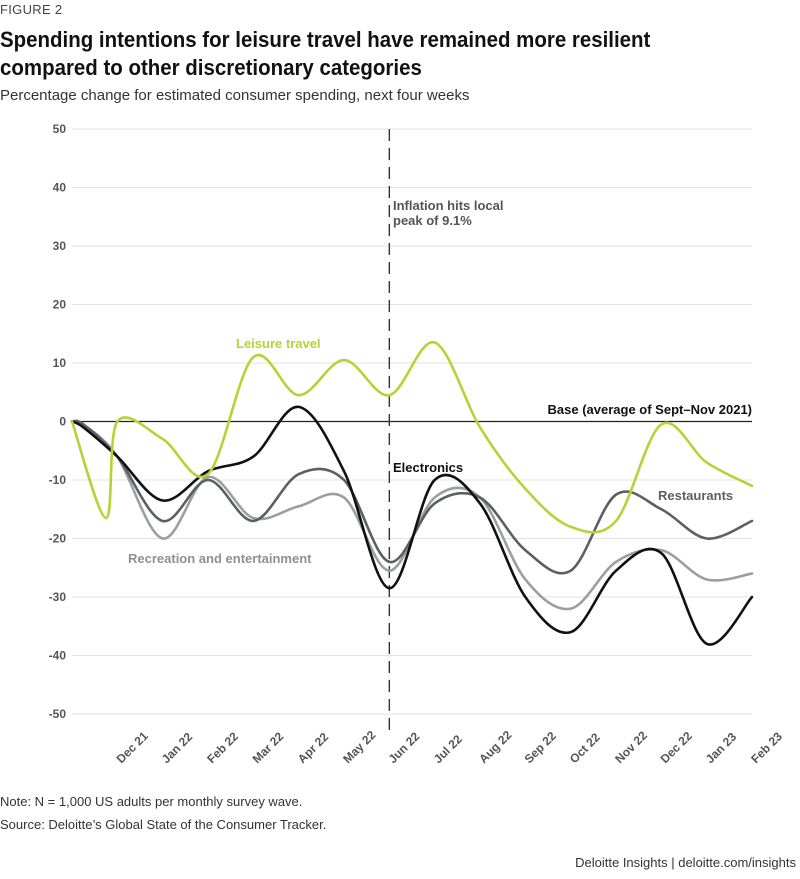 The image size is (800, 879). I want to click on y-tick-label: 30, so click(60, 246).